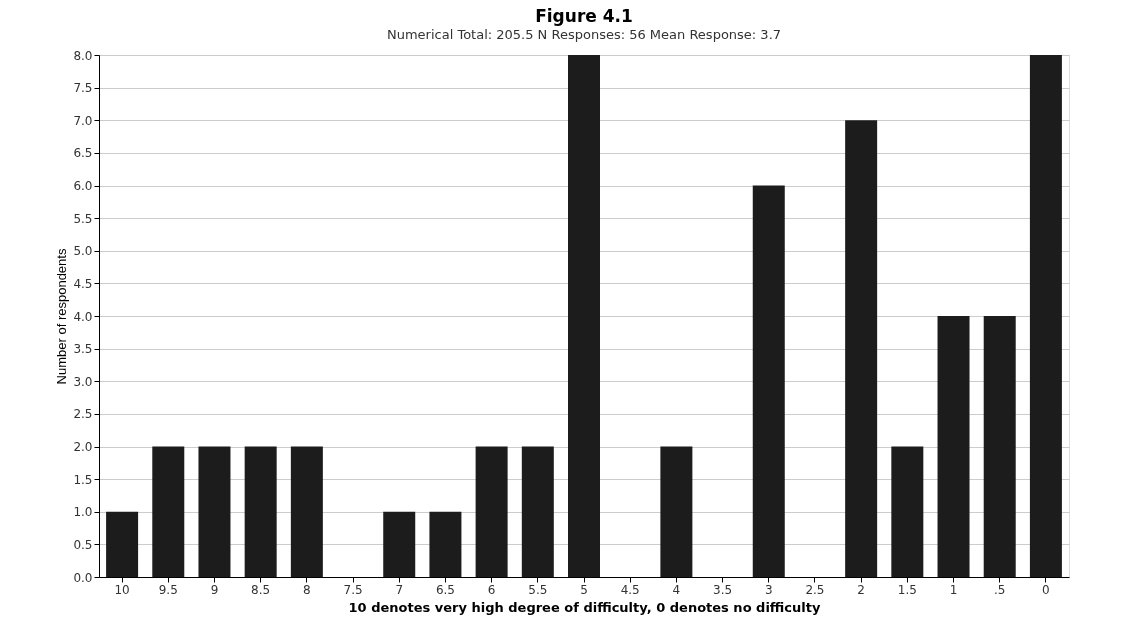 This screenshot has height=638, width=1123. What do you see at coordinates (83, 414) in the screenshot?
I see `y-tick-label: 2.5` at bounding box center [83, 414].